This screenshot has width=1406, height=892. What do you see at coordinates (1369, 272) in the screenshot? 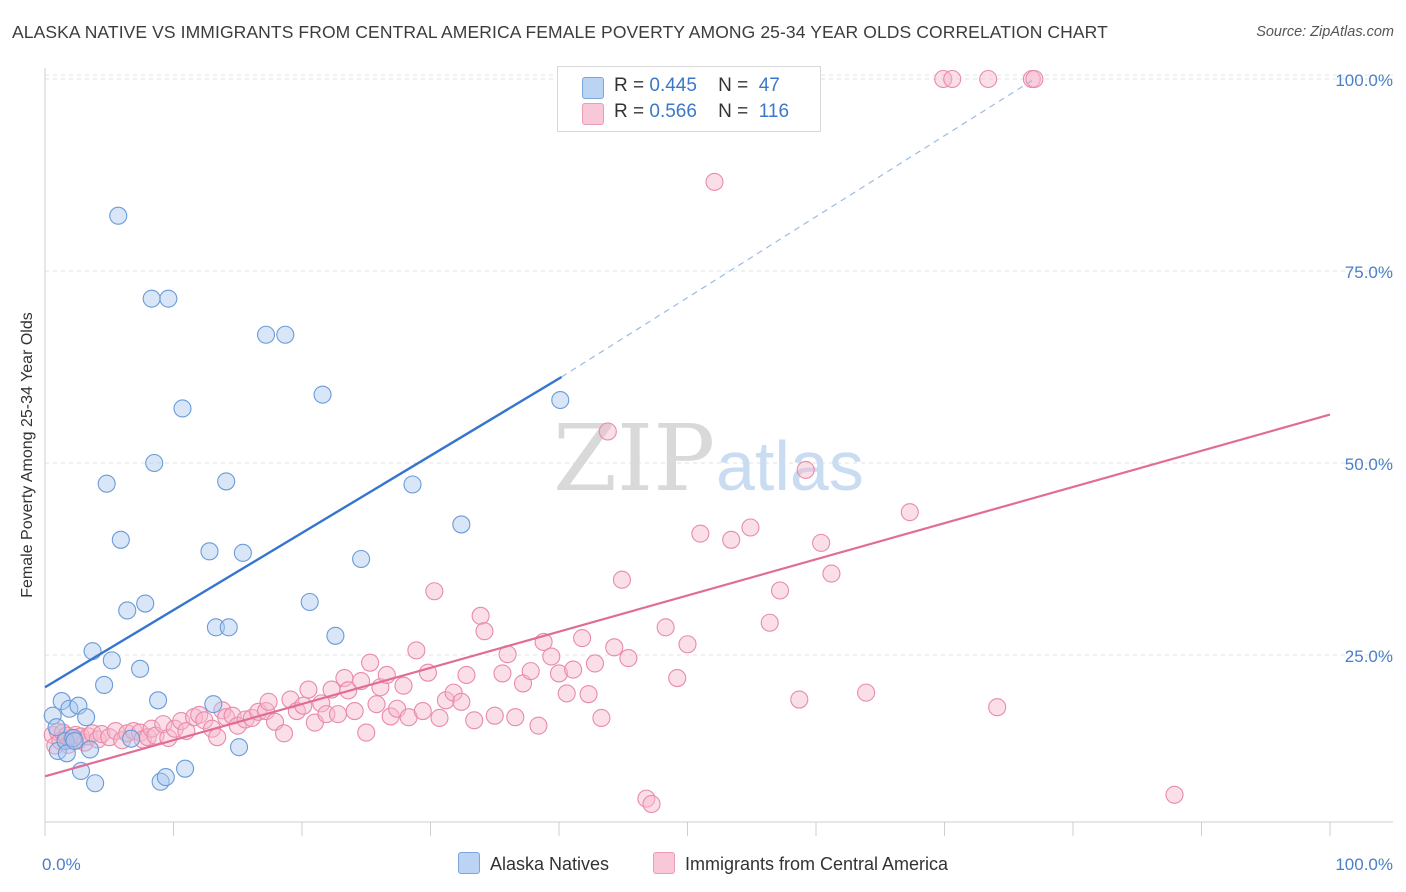
I see `y-tick-label: 75.0%` at bounding box center [1369, 272].